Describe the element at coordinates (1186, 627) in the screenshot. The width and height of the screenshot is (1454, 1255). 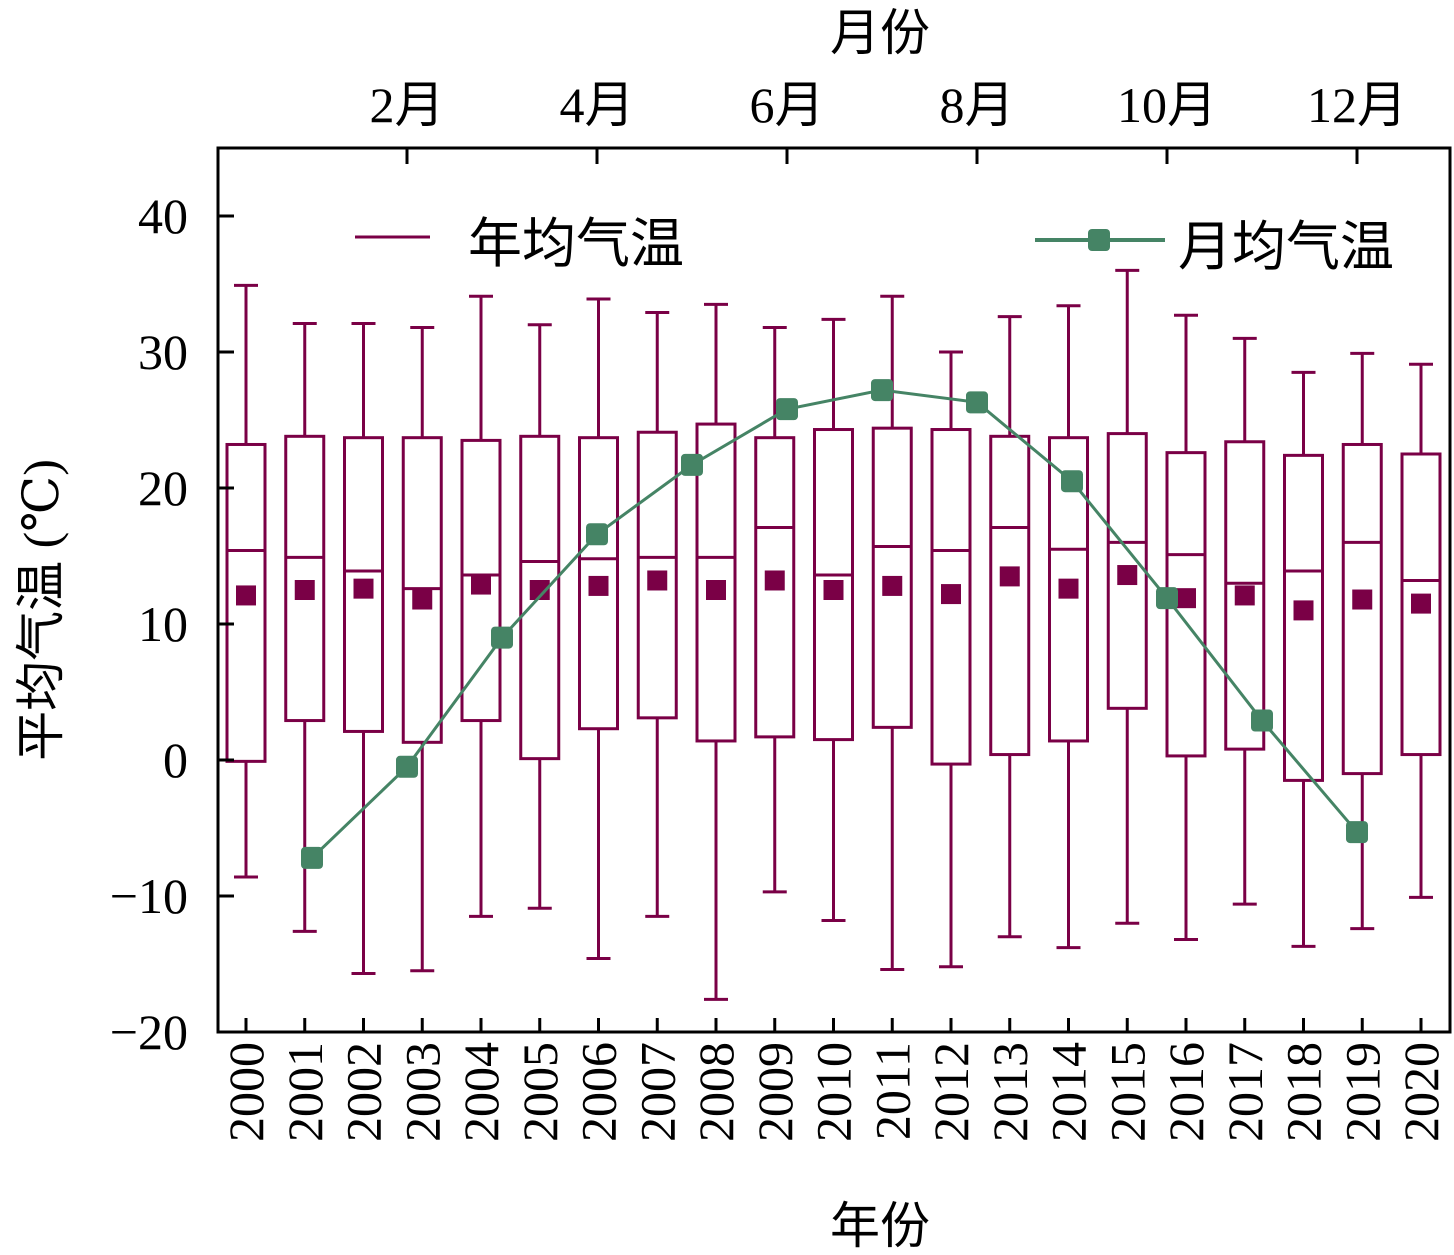
I see `box-2016` at that location.